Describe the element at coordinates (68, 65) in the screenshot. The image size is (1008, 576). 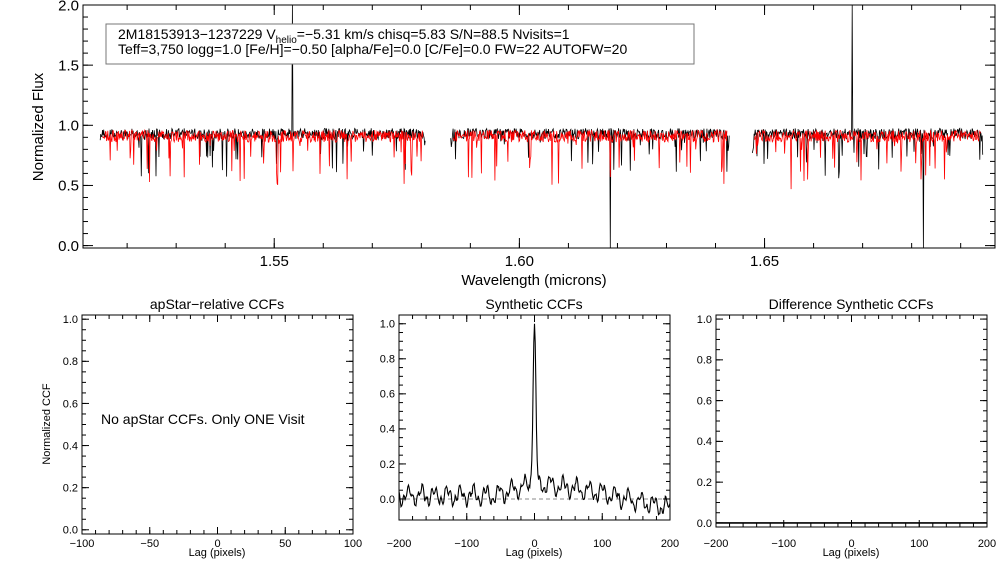
I see `y-tick-label: 1.5` at that location.